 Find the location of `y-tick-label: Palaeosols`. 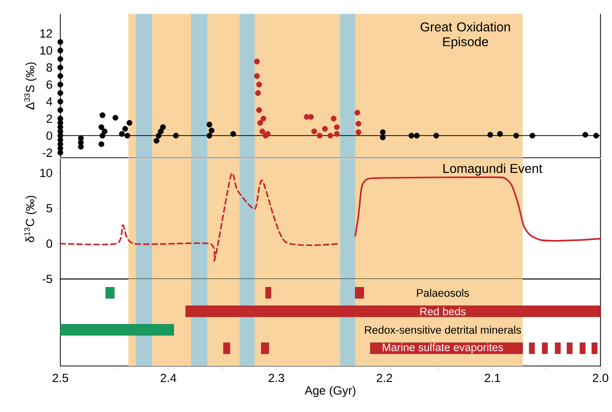

y-tick-label: Palaeosols is located at coordinates (443, 293).